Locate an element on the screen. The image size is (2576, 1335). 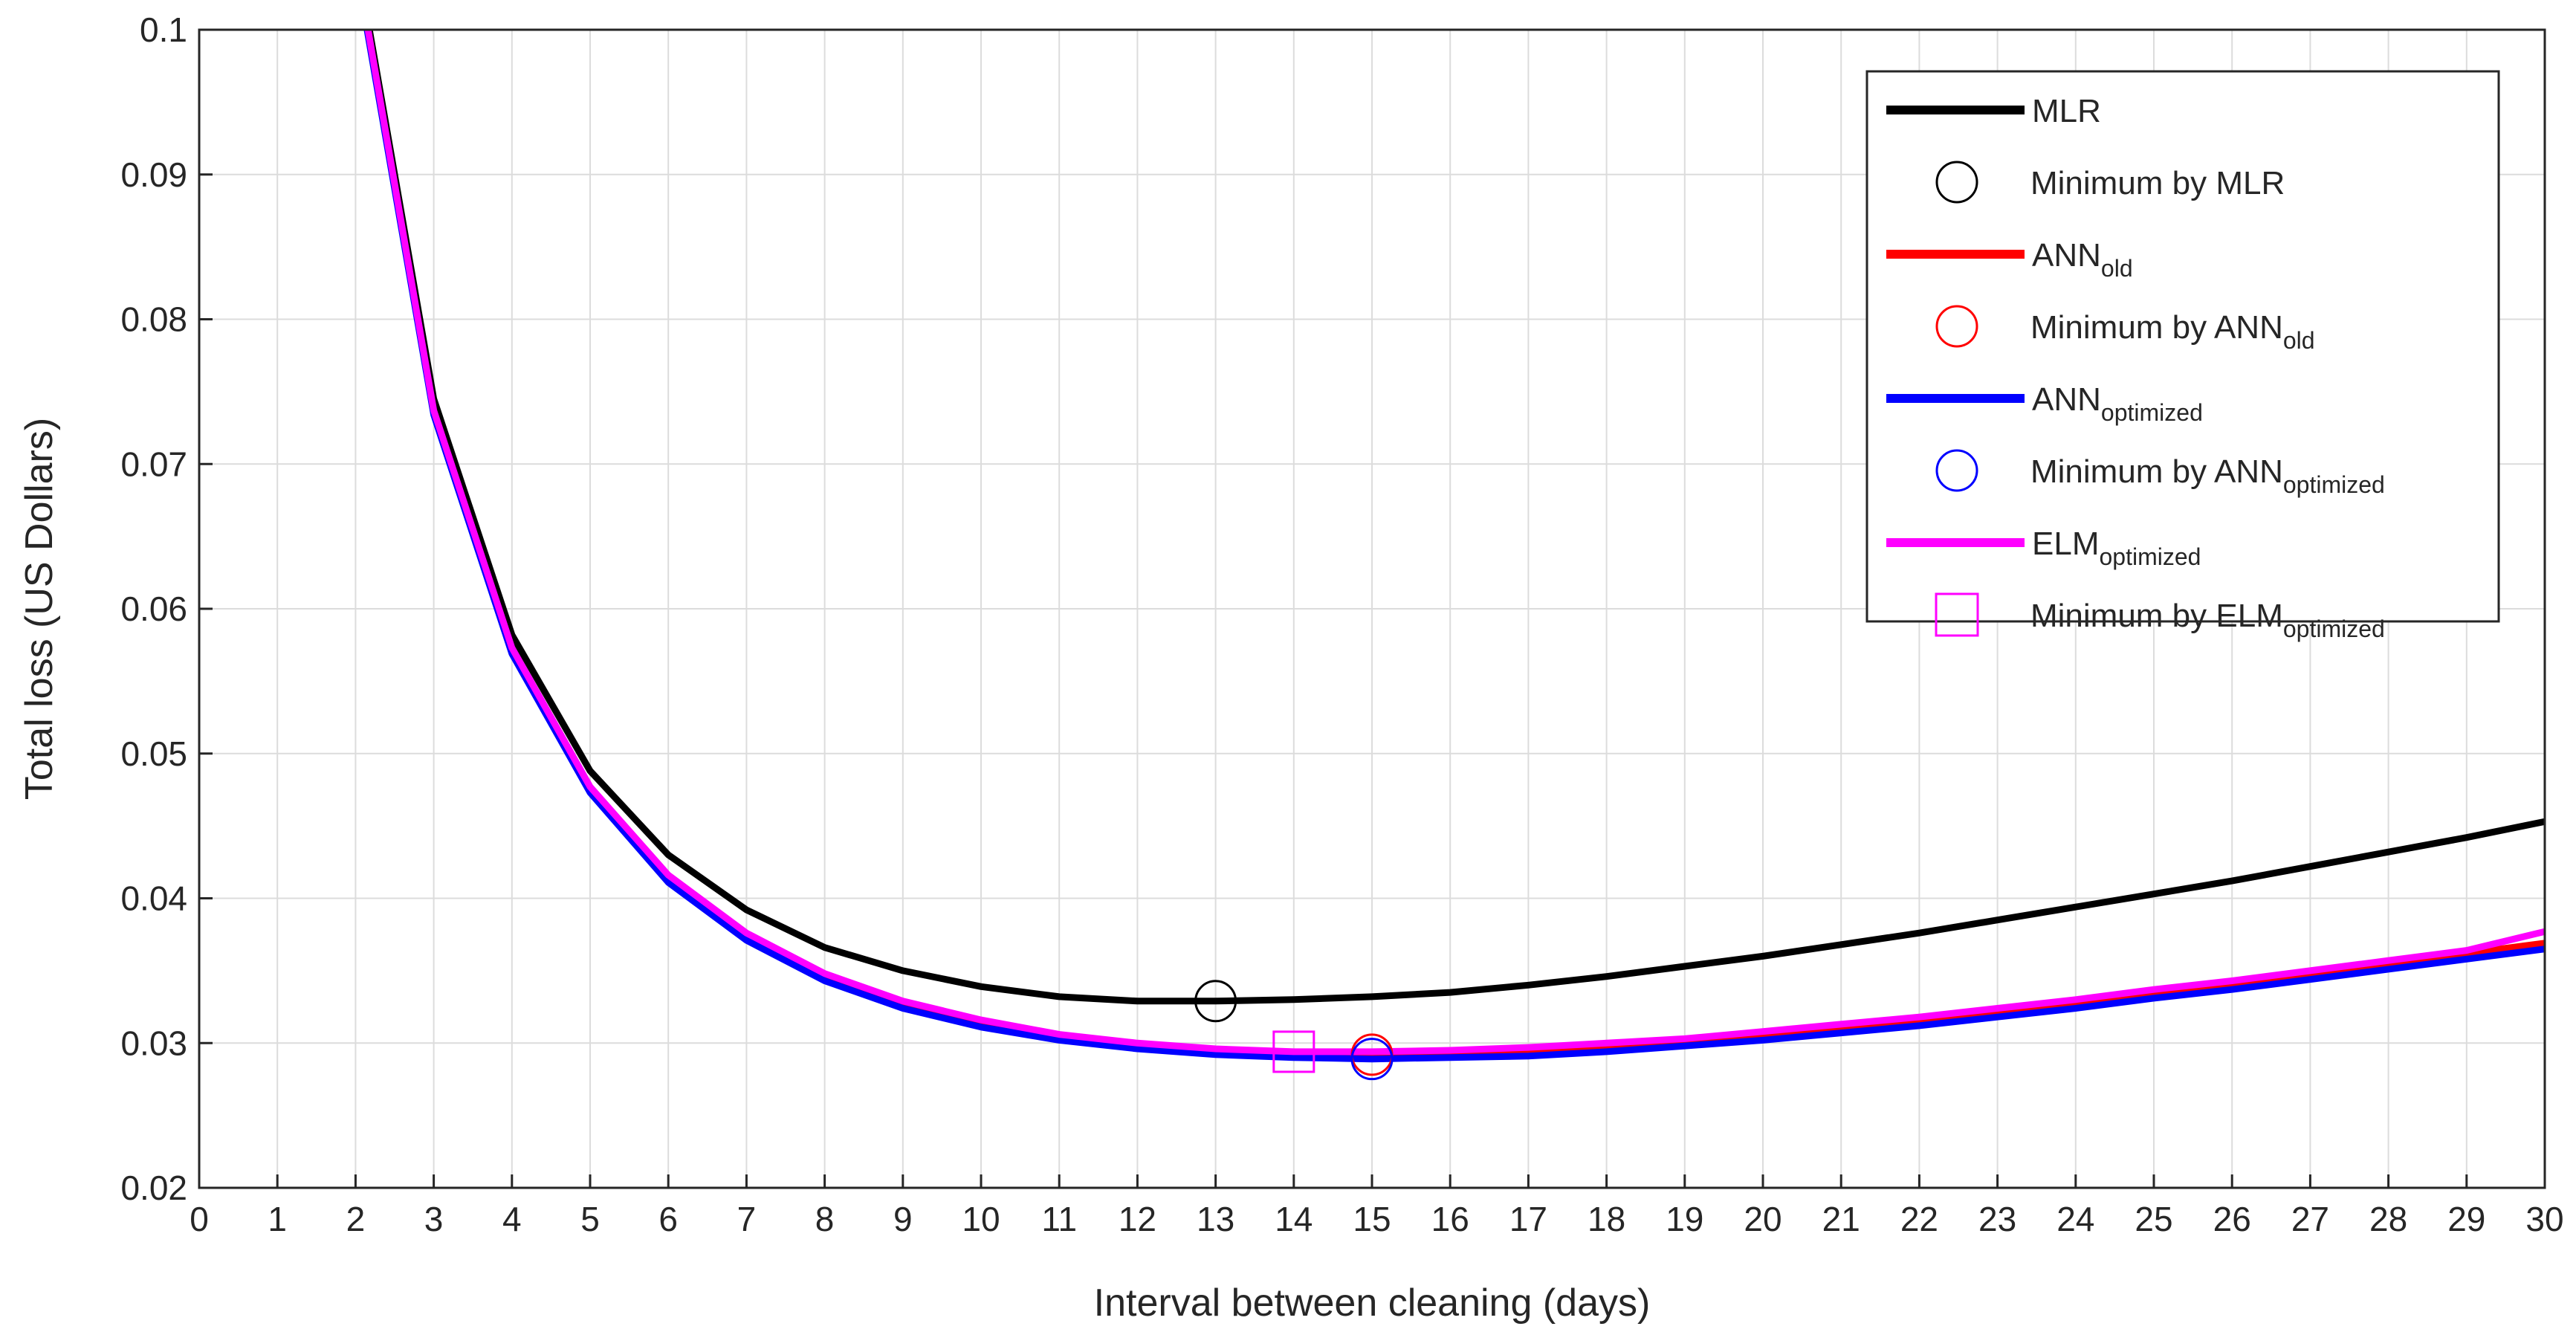
x-tick-label: 7 is located at coordinates (747, 1219).